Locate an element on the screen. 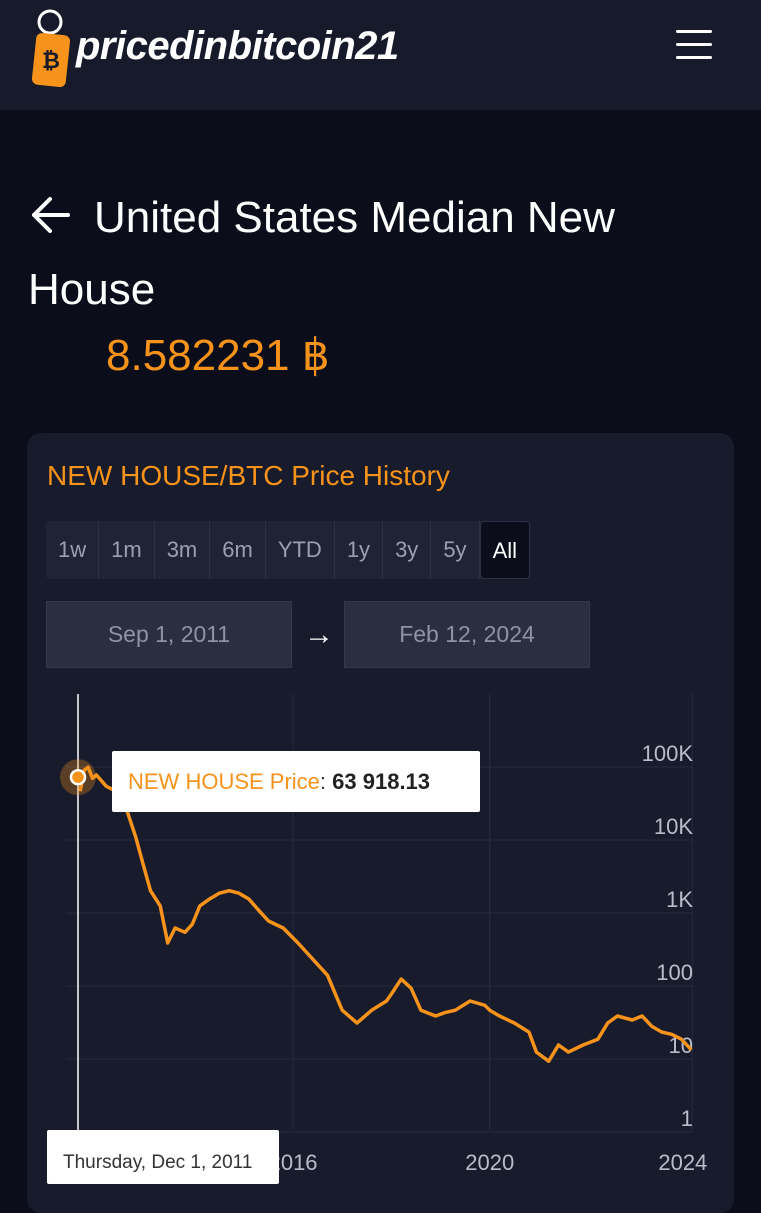 This screenshot has width=761, height=1213. y-tick-label: 100 is located at coordinates (674, 972).